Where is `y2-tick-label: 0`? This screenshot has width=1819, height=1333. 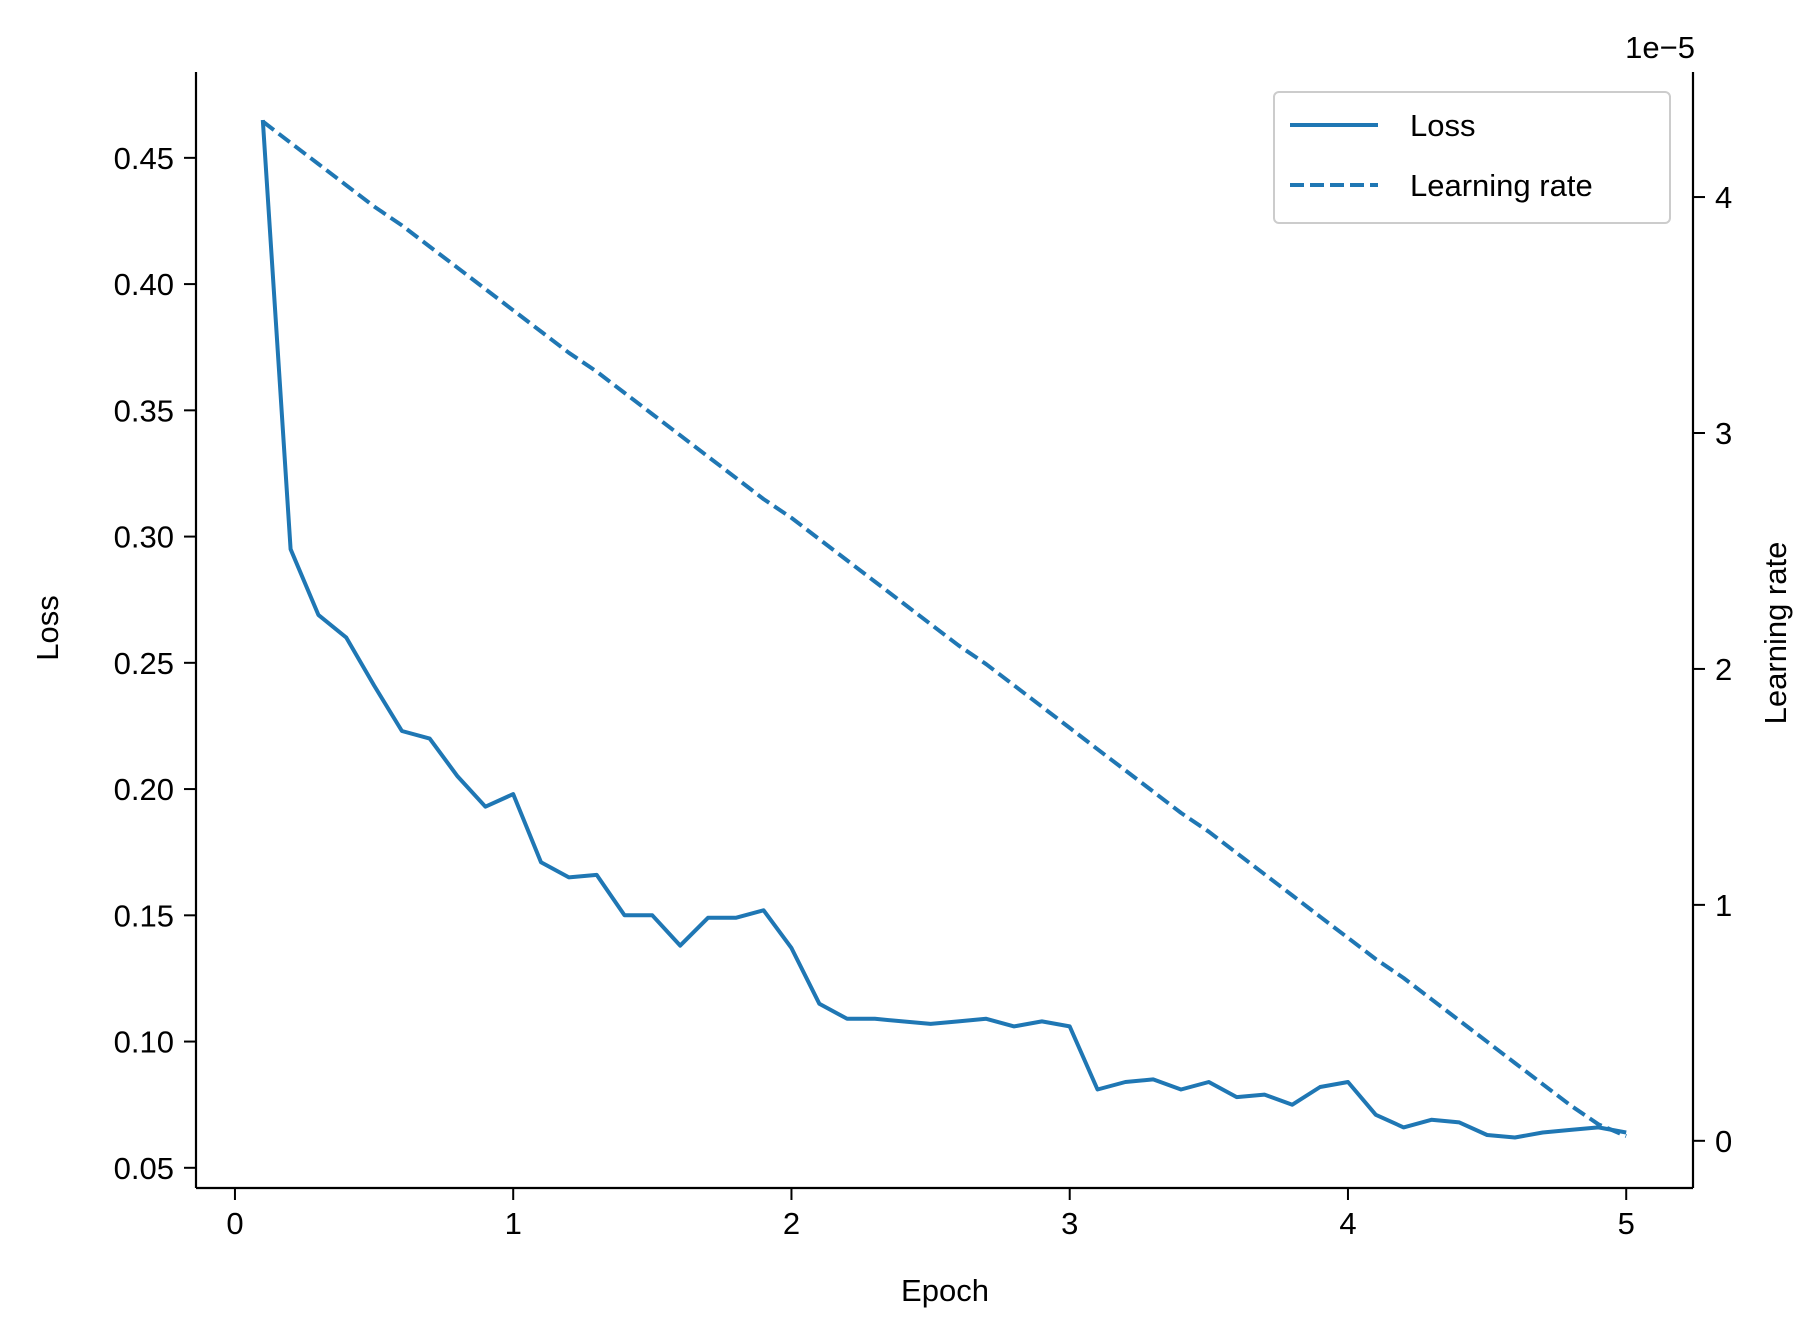
y2-tick-label: 0 is located at coordinates (1723, 1141).